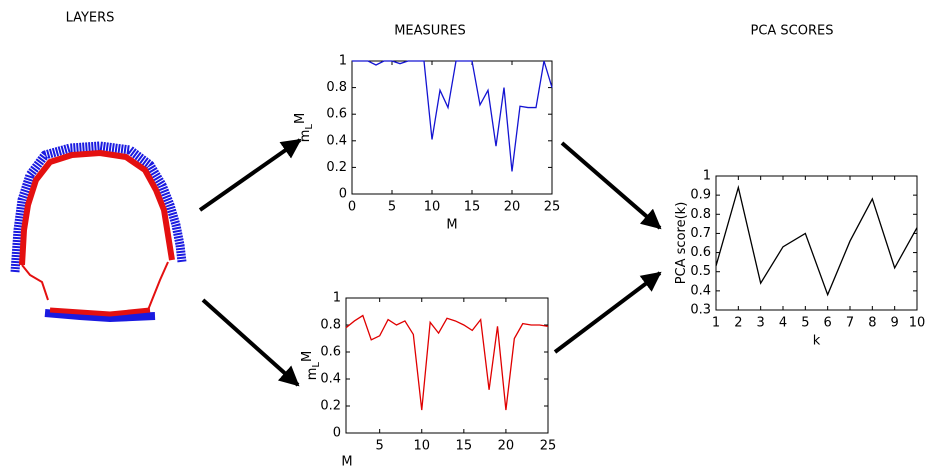 This screenshot has width=925, height=468. Describe the element at coordinates (700, 271) in the screenshot. I see `y-tick-label: 0.5` at that location.